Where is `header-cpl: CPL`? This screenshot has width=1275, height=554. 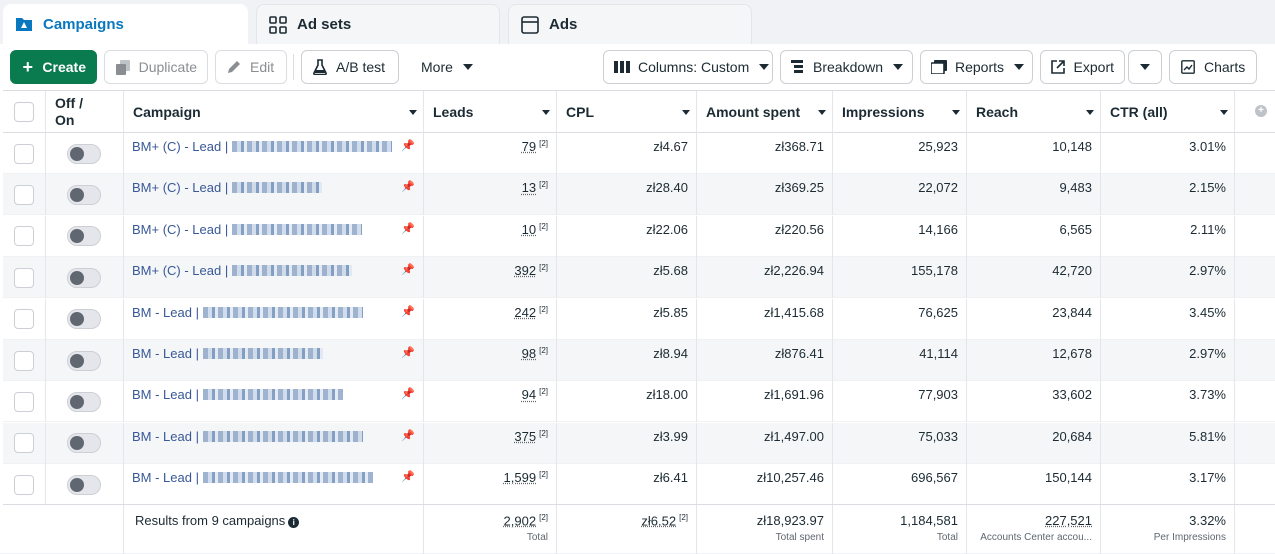 header-cpl: CPL is located at coordinates (627, 112).